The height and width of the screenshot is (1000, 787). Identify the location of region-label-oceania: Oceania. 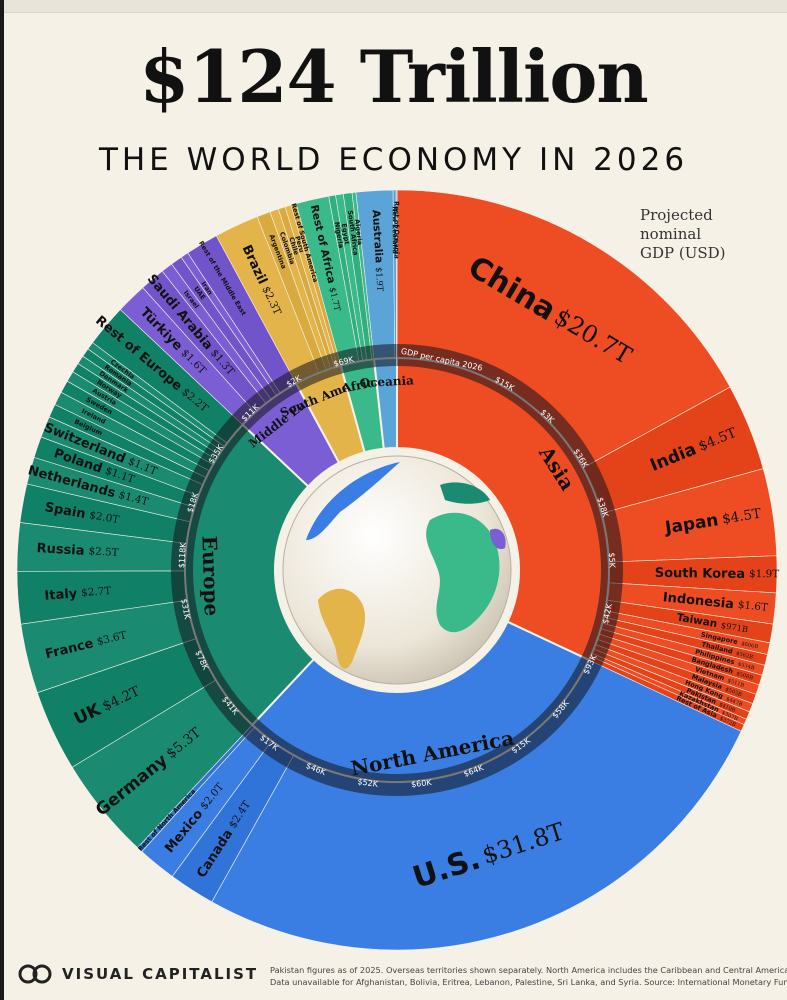
(386, 381).